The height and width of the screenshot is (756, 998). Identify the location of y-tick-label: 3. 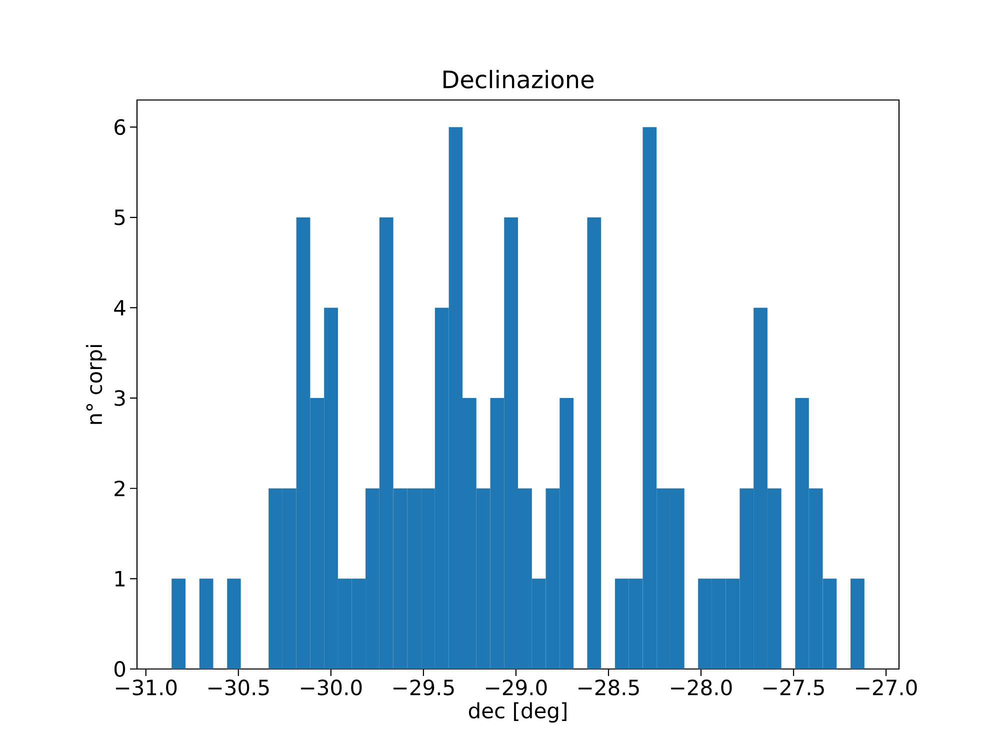
(119, 398).